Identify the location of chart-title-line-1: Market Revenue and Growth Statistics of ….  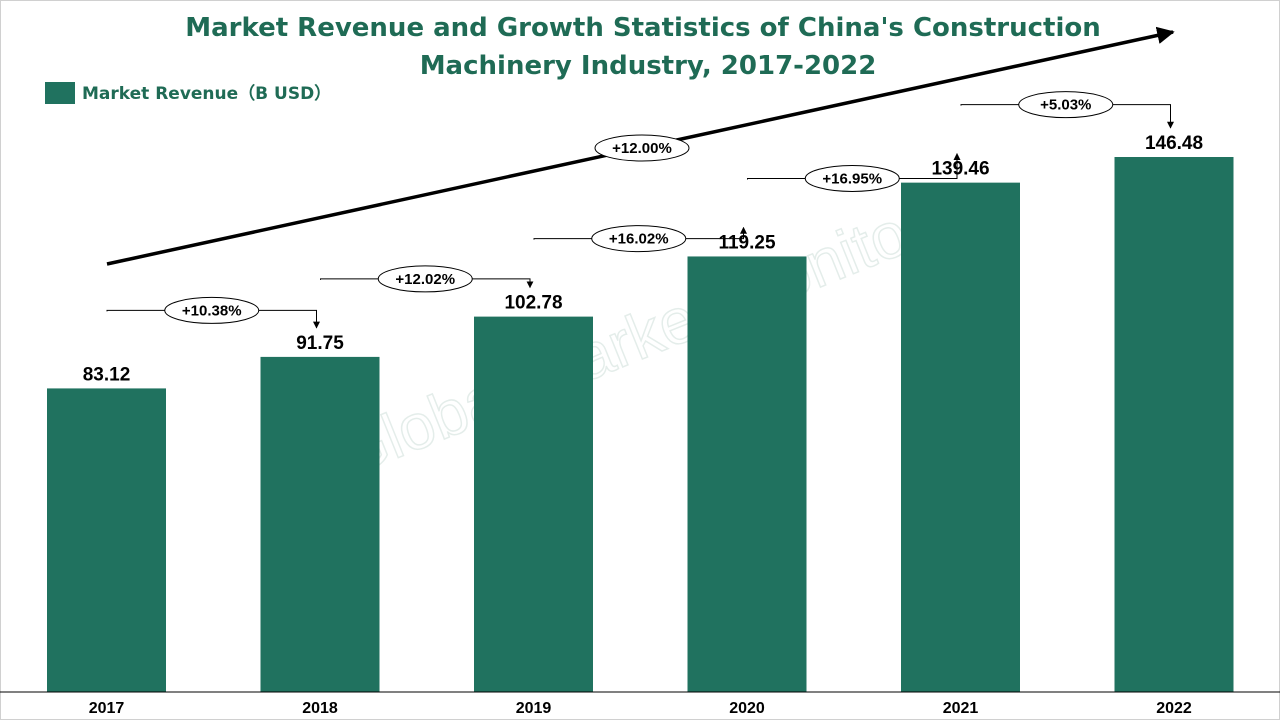
(643, 28).